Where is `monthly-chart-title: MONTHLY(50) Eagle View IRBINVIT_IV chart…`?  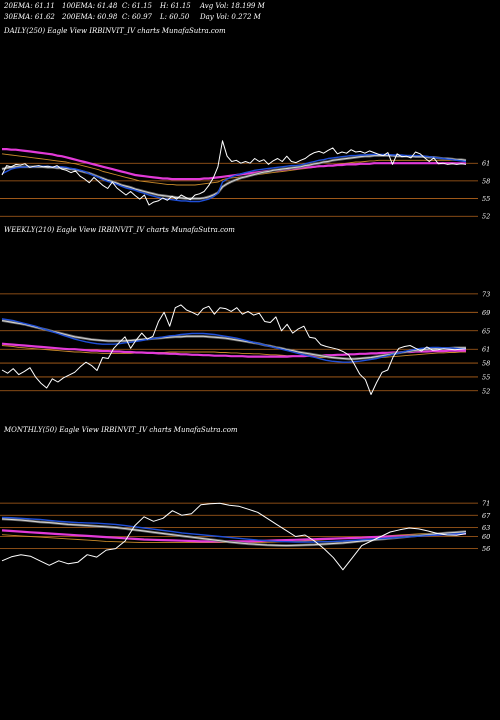
monthly-chart-title: MONTHLY(50) Eagle View IRBINVIT_IV chart… is located at coordinates (120, 430).